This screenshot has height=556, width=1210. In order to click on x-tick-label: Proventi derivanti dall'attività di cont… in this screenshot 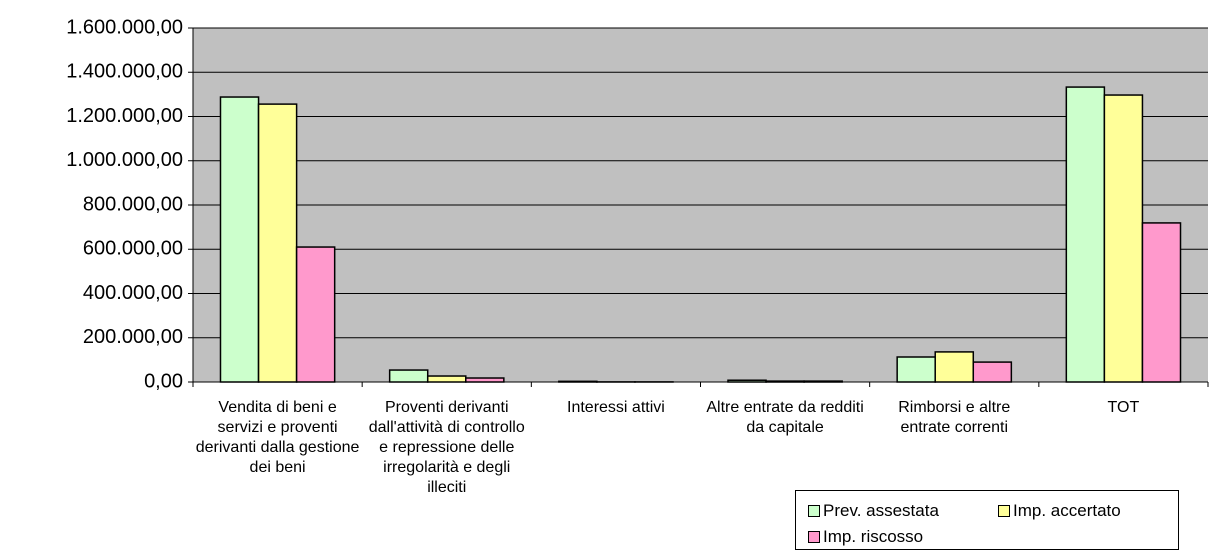, I will do `click(446, 447)`.